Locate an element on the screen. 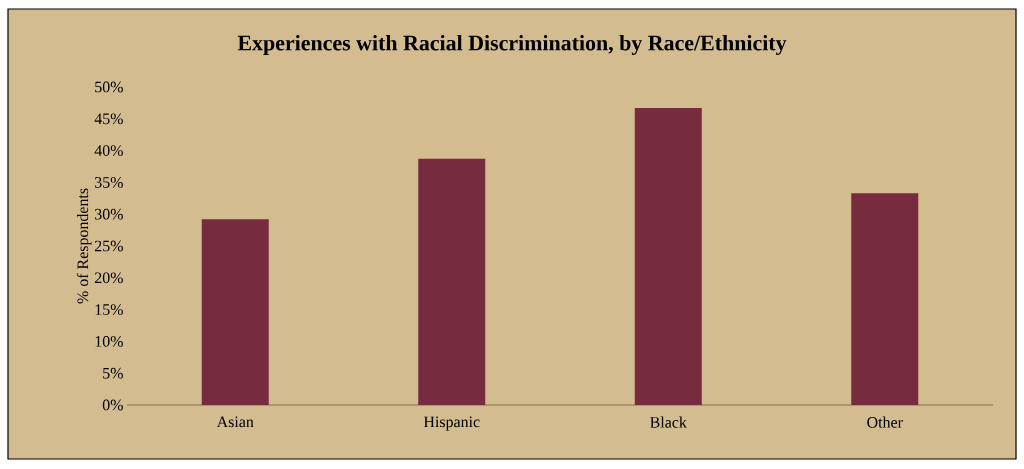 This screenshot has width=1024, height=469. y-tick-label: 5% is located at coordinates (113, 373).